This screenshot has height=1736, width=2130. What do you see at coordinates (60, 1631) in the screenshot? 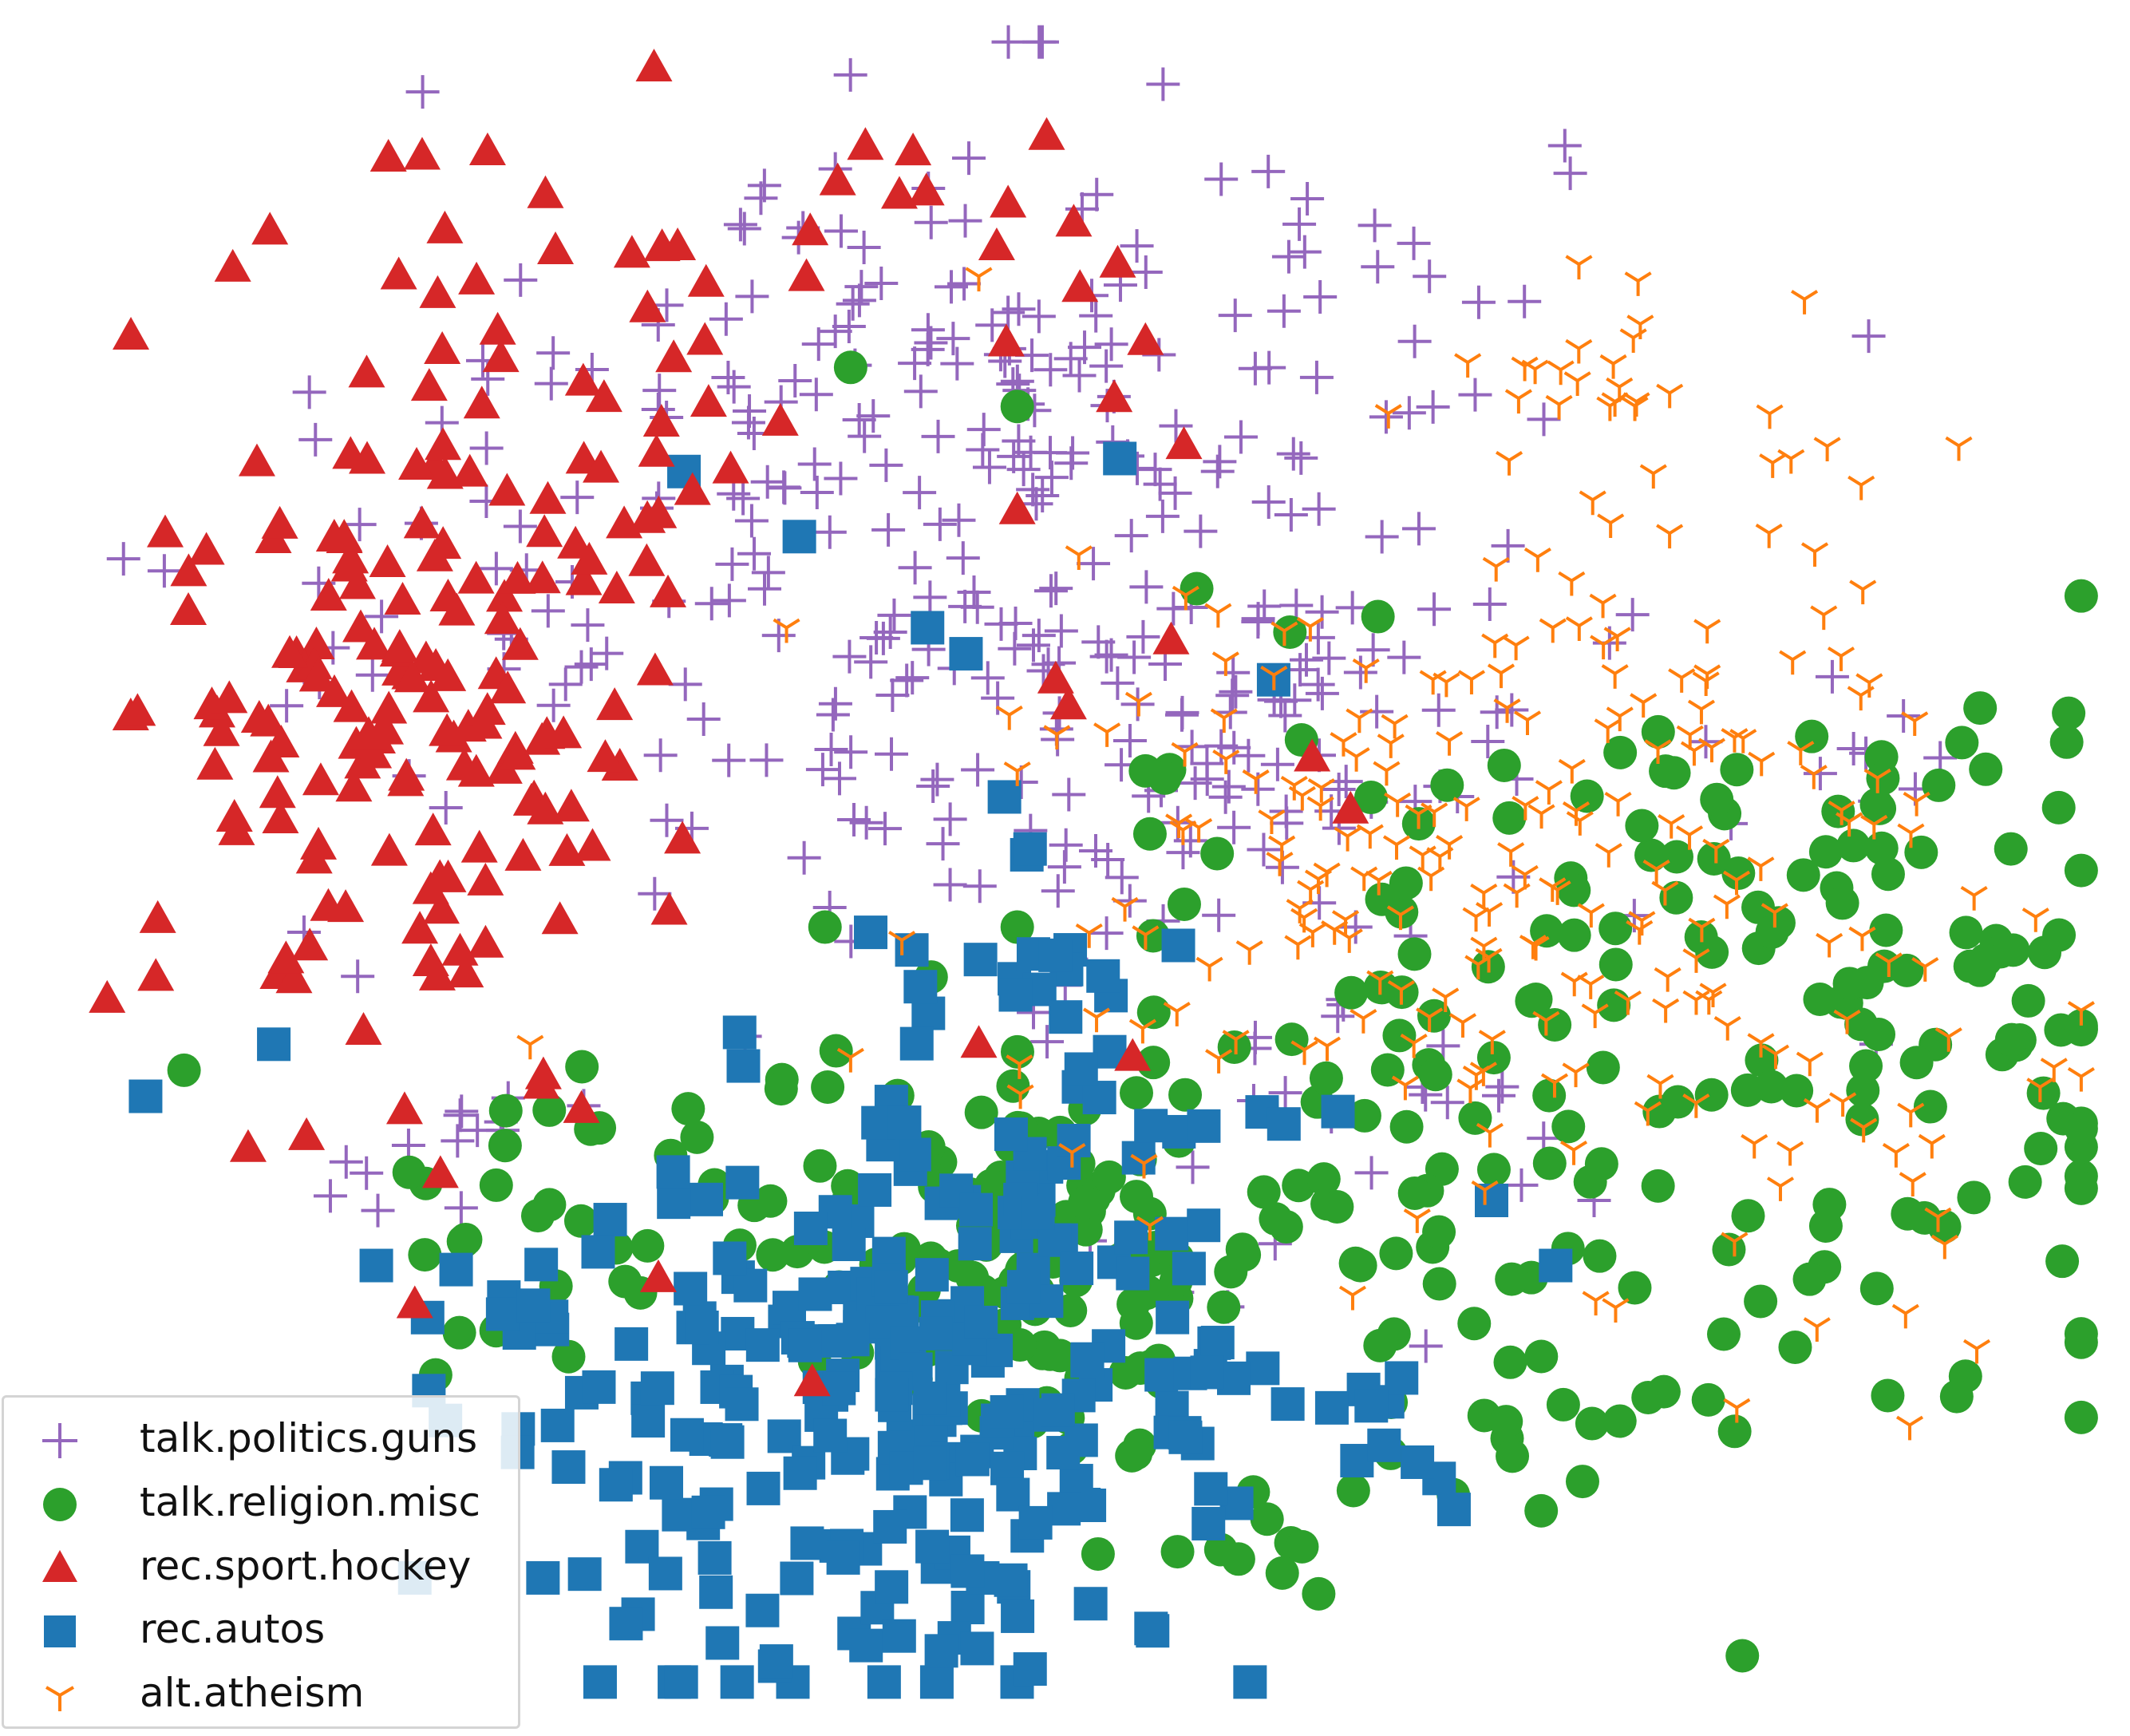
I see `legend-marker-square-icon` at bounding box center [60, 1631].